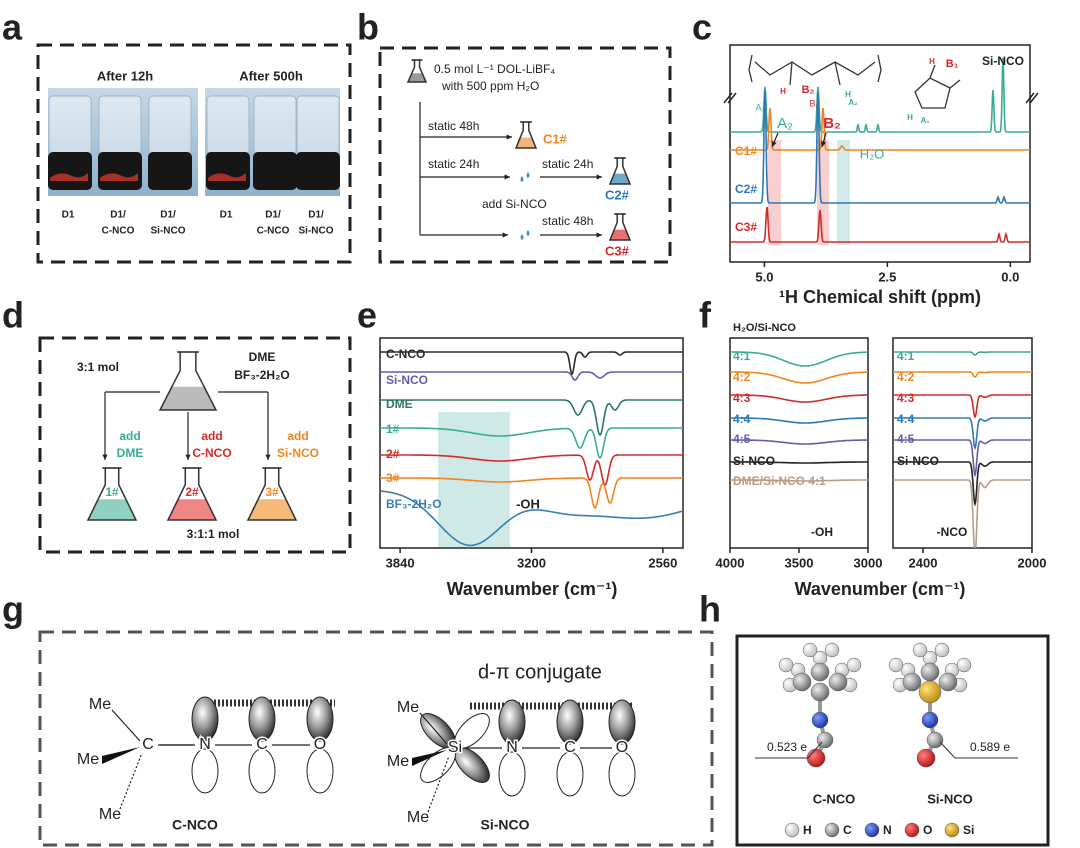  I want to click on panel-label: e, so click(367, 315).